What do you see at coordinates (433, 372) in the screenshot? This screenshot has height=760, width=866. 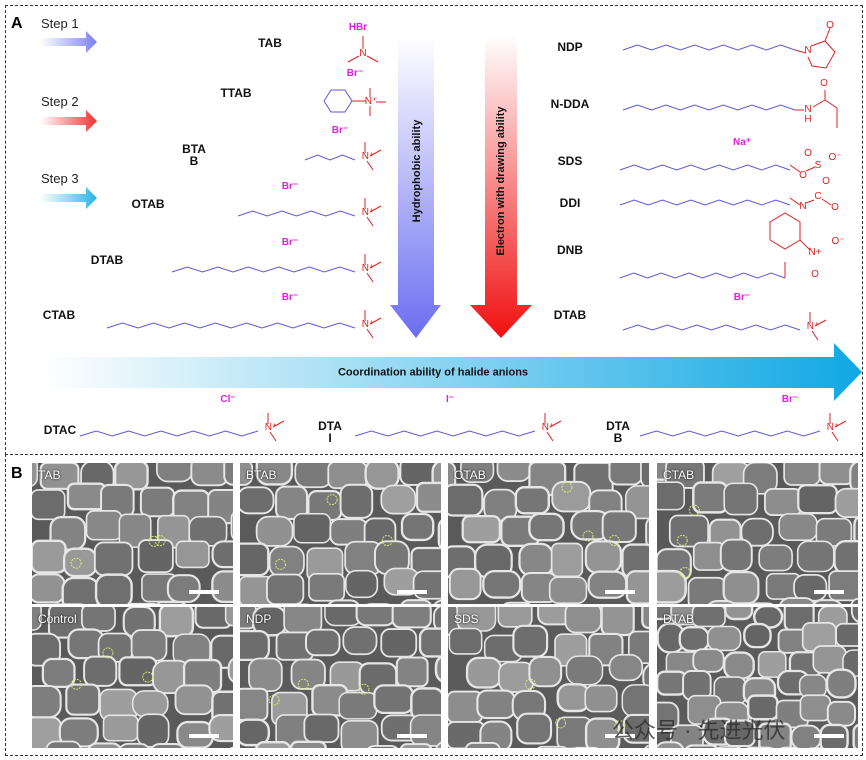 I see `coordination-ability-label: Coordination ability of halide anions` at bounding box center [433, 372].